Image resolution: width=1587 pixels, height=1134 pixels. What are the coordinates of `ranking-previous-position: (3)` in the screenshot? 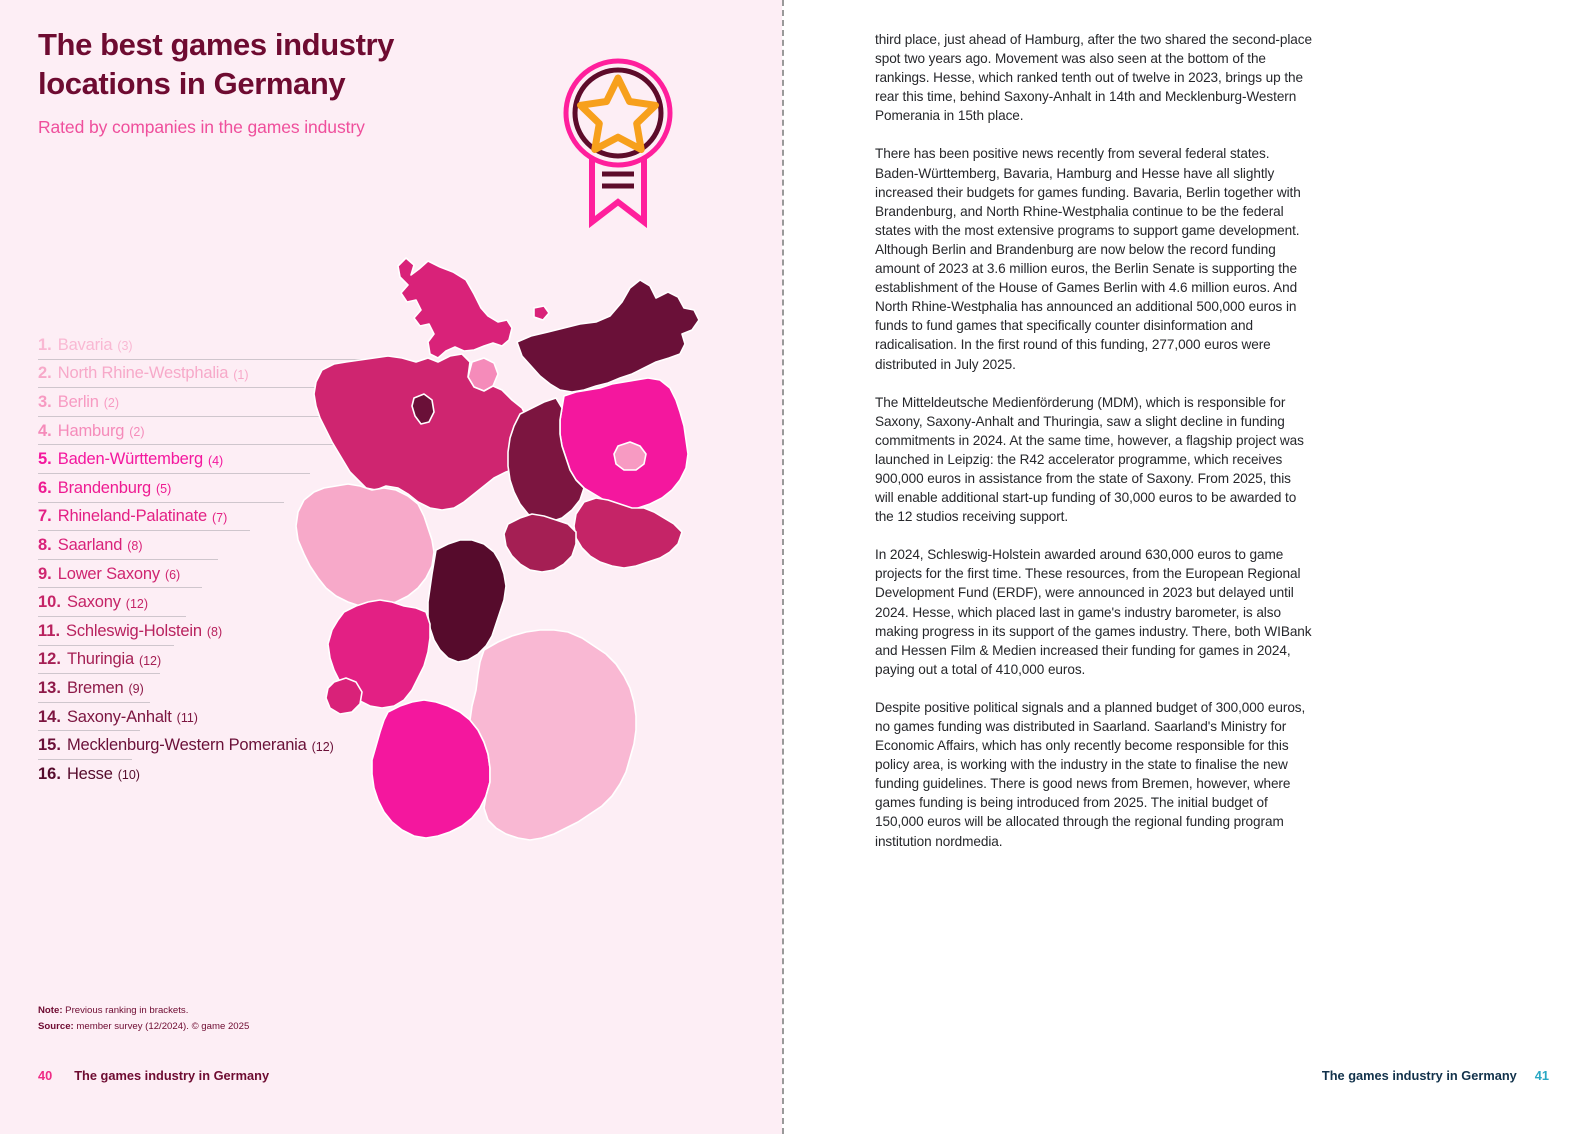 It's located at (125, 346).